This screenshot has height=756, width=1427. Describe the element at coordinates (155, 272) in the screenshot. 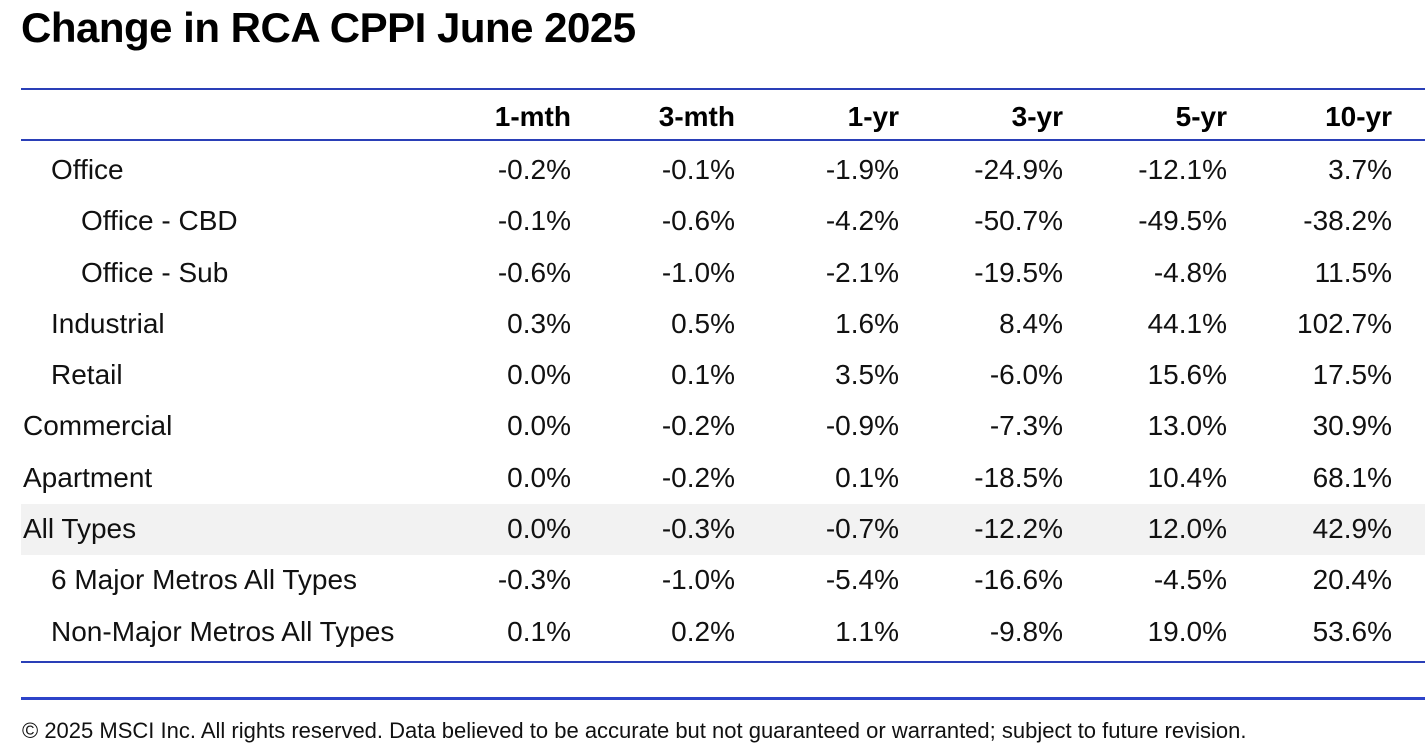

I see `row-label: Office - Sub` at that location.